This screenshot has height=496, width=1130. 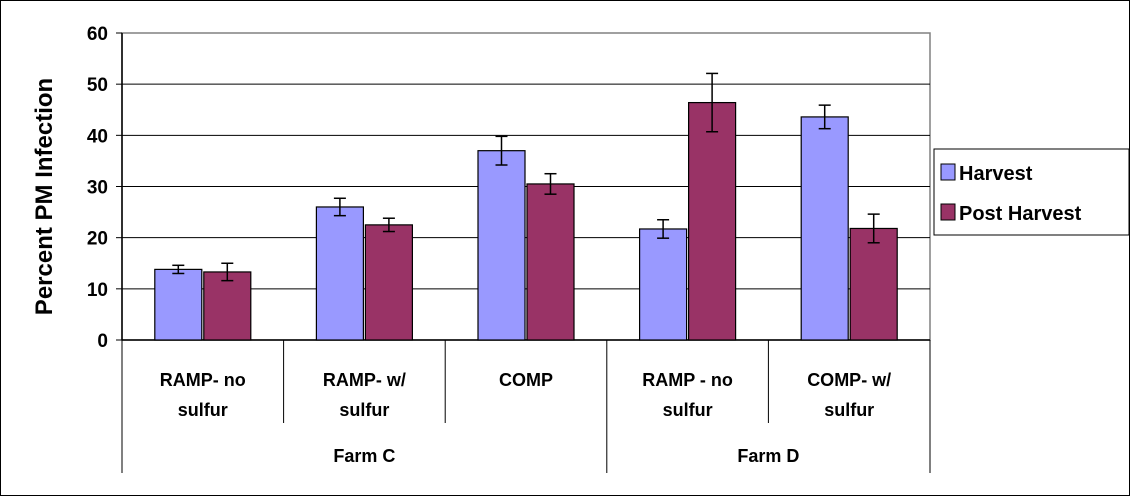 What do you see at coordinates (364, 380) in the screenshot?
I see `x-category-label: RAMP- w/` at bounding box center [364, 380].